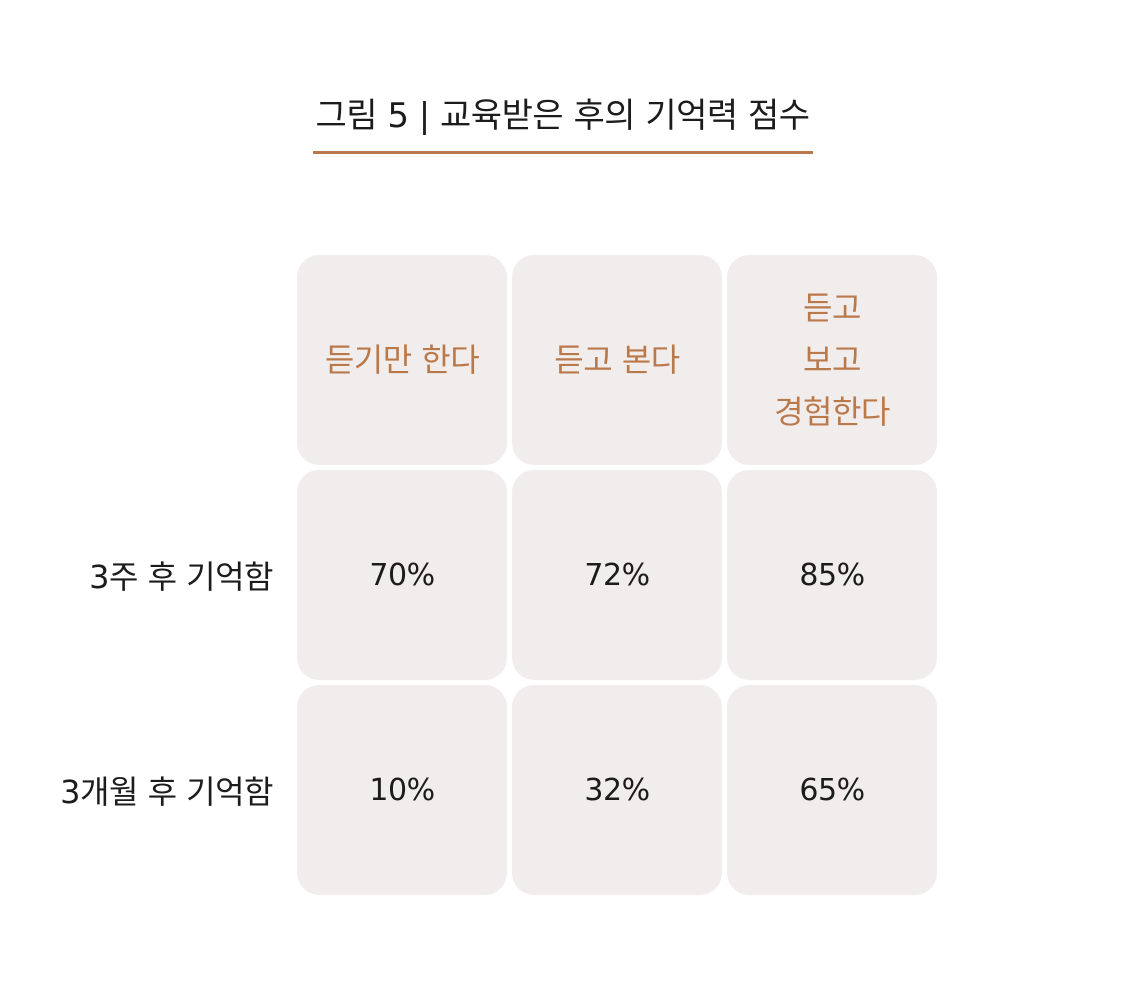  I want to click on row-label-3-months: 3개월 후 기억함, so click(166, 792).